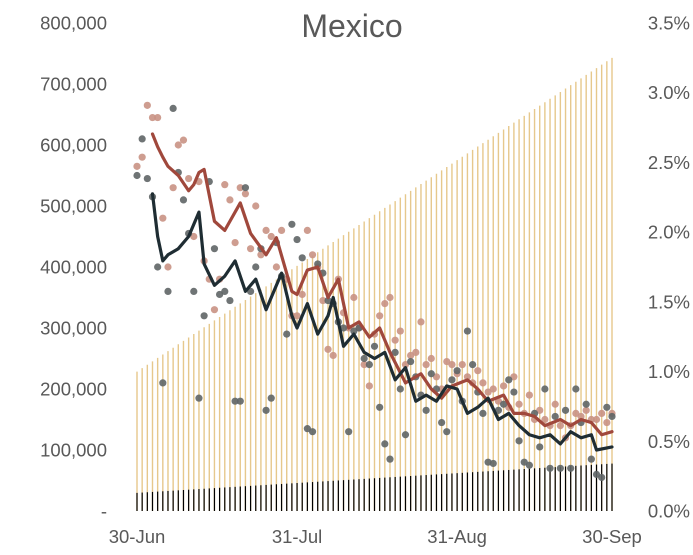  What do you see at coordinates (73, 206) in the screenshot?
I see `y-left-tick-label: 500,000` at bounding box center [73, 206].